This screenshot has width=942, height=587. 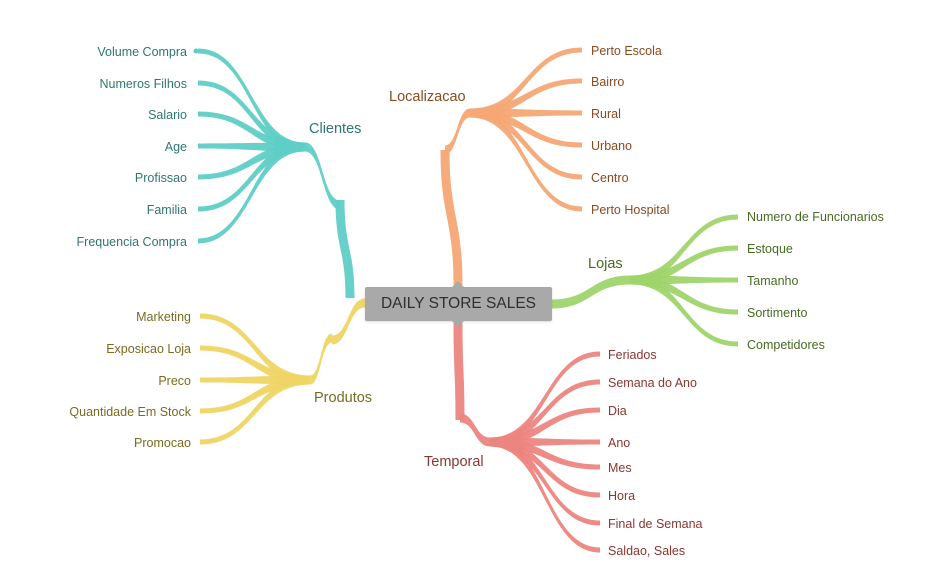 What do you see at coordinates (457, 131) in the screenshot?
I see `connector-localizacao-curve` at bounding box center [457, 131].